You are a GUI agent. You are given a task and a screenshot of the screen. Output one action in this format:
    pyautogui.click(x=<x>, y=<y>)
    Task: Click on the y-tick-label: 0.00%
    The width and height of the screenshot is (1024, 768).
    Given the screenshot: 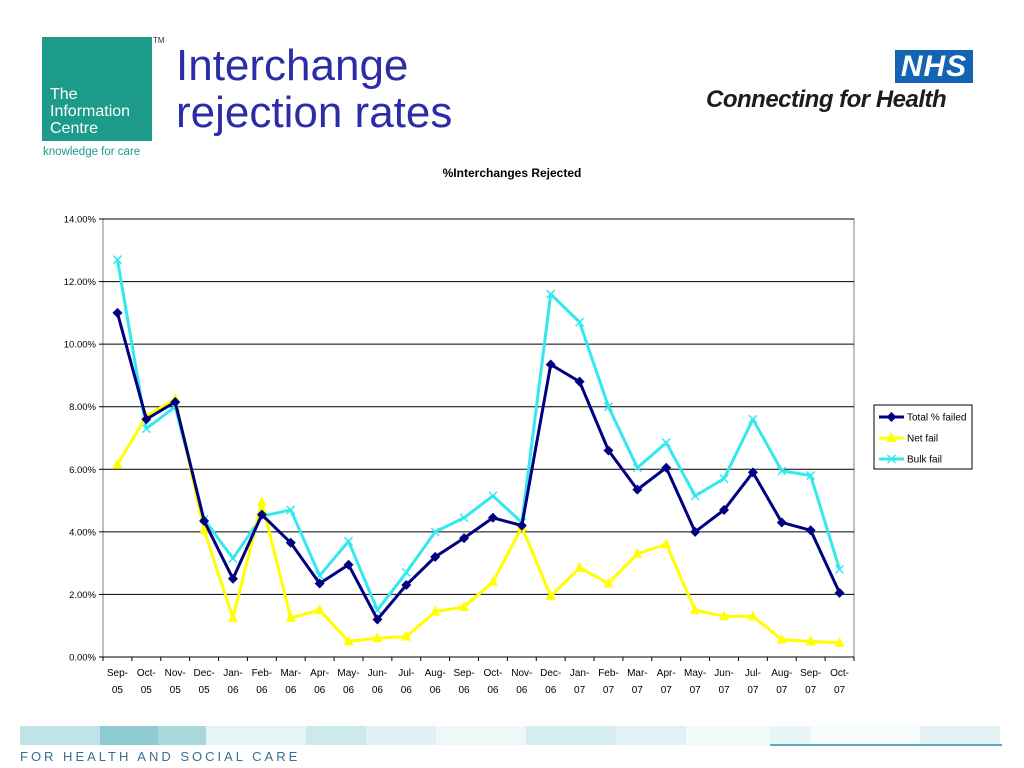 What is the action you would take?
    pyautogui.click(x=82, y=658)
    